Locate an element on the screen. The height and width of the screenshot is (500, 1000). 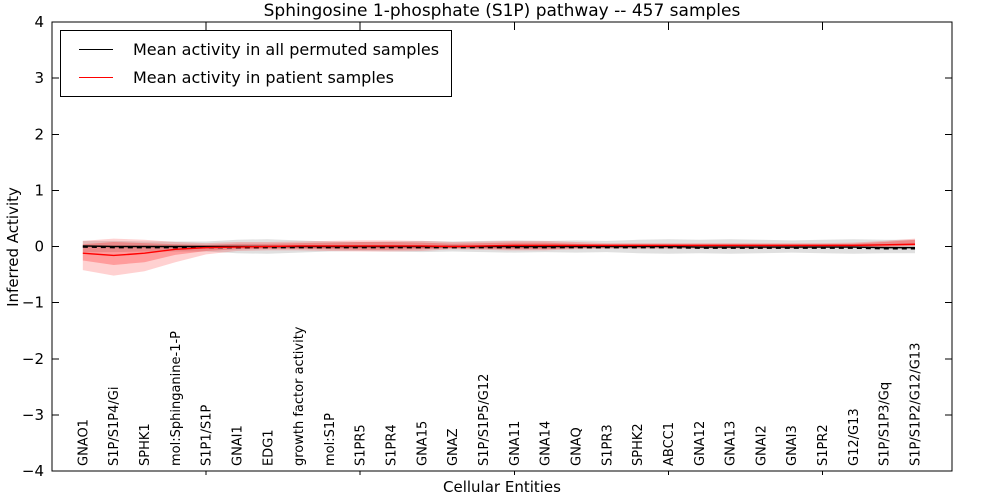
x-category-label: S1P/S1P3/Gq is located at coordinates (885, 424).